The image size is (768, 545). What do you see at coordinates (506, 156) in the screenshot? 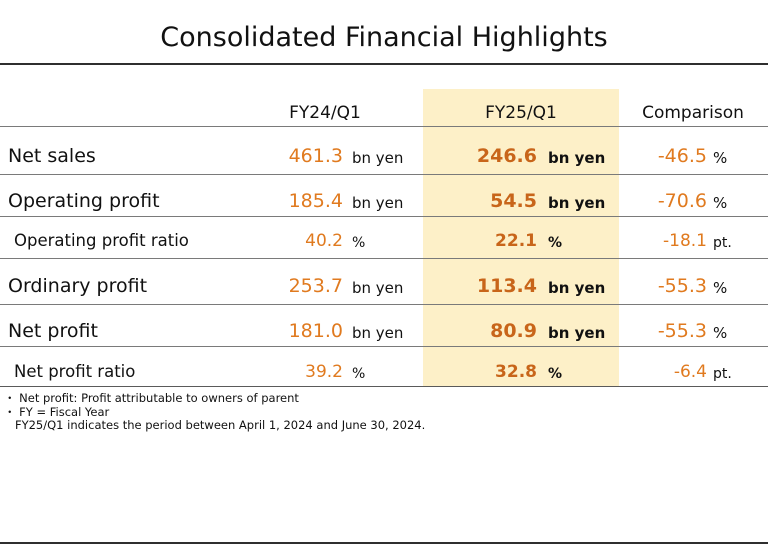
I see `fy25-value: 246.6` at bounding box center [506, 156].